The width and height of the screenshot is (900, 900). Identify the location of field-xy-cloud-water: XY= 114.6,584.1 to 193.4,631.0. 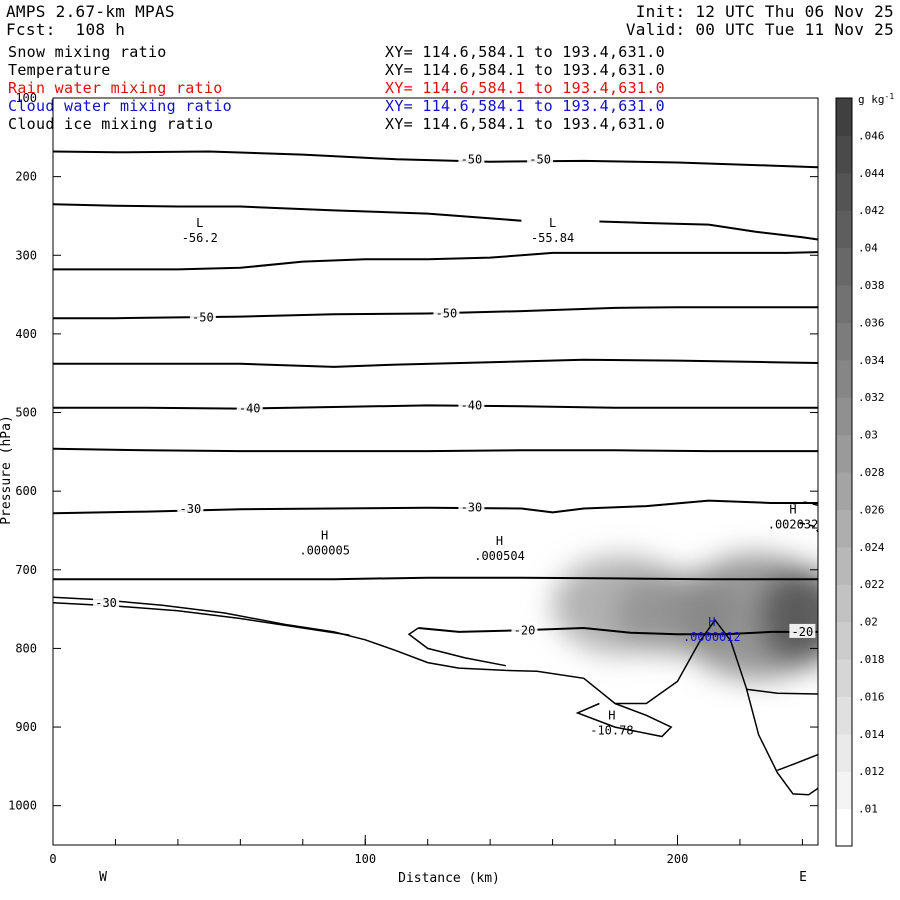
(525, 106).